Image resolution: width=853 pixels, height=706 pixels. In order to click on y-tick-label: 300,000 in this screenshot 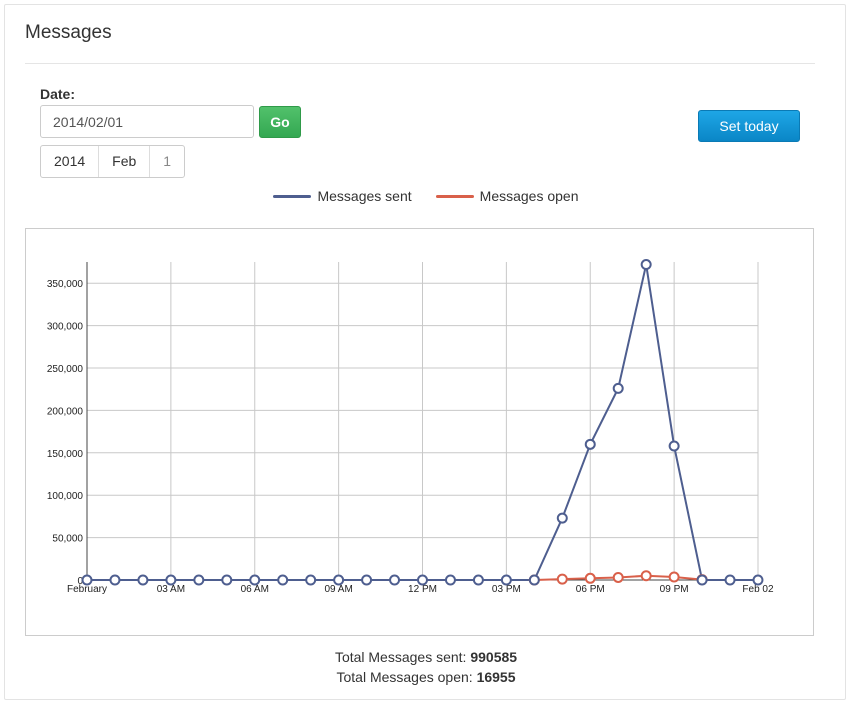, I will do `click(65, 327)`.